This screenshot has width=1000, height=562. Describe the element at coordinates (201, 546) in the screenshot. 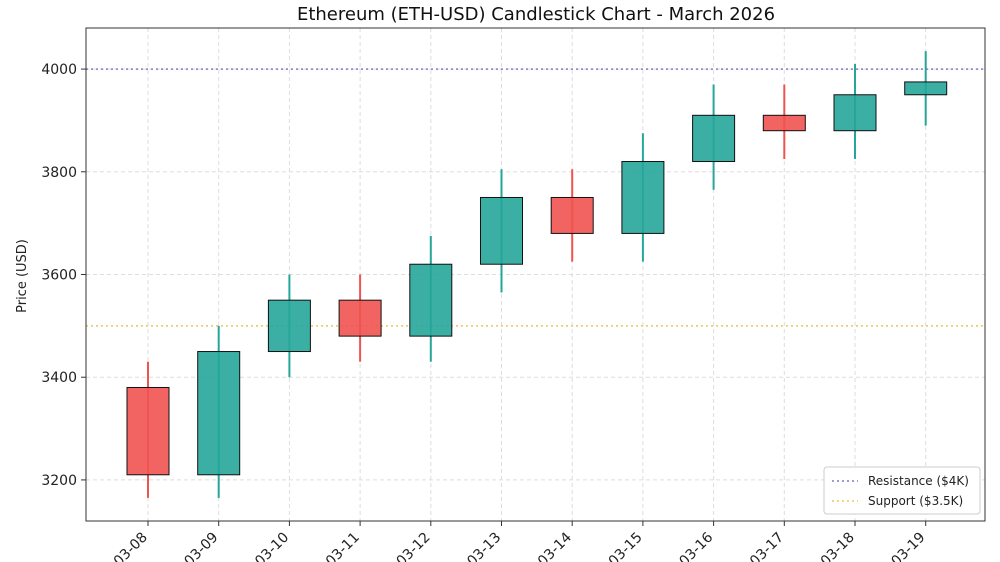

I see `x-tick-label: 03-09` at that location.